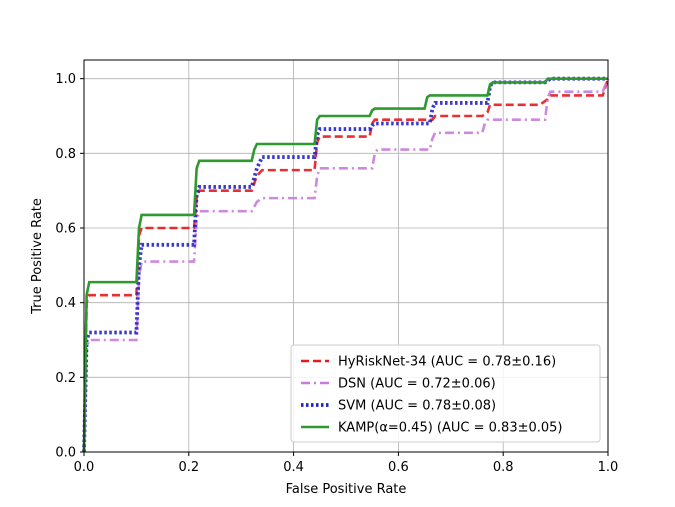 The image size is (675, 507). What do you see at coordinates (65, 79) in the screenshot?
I see `y-tick-label: 1.0` at bounding box center [65, 79].